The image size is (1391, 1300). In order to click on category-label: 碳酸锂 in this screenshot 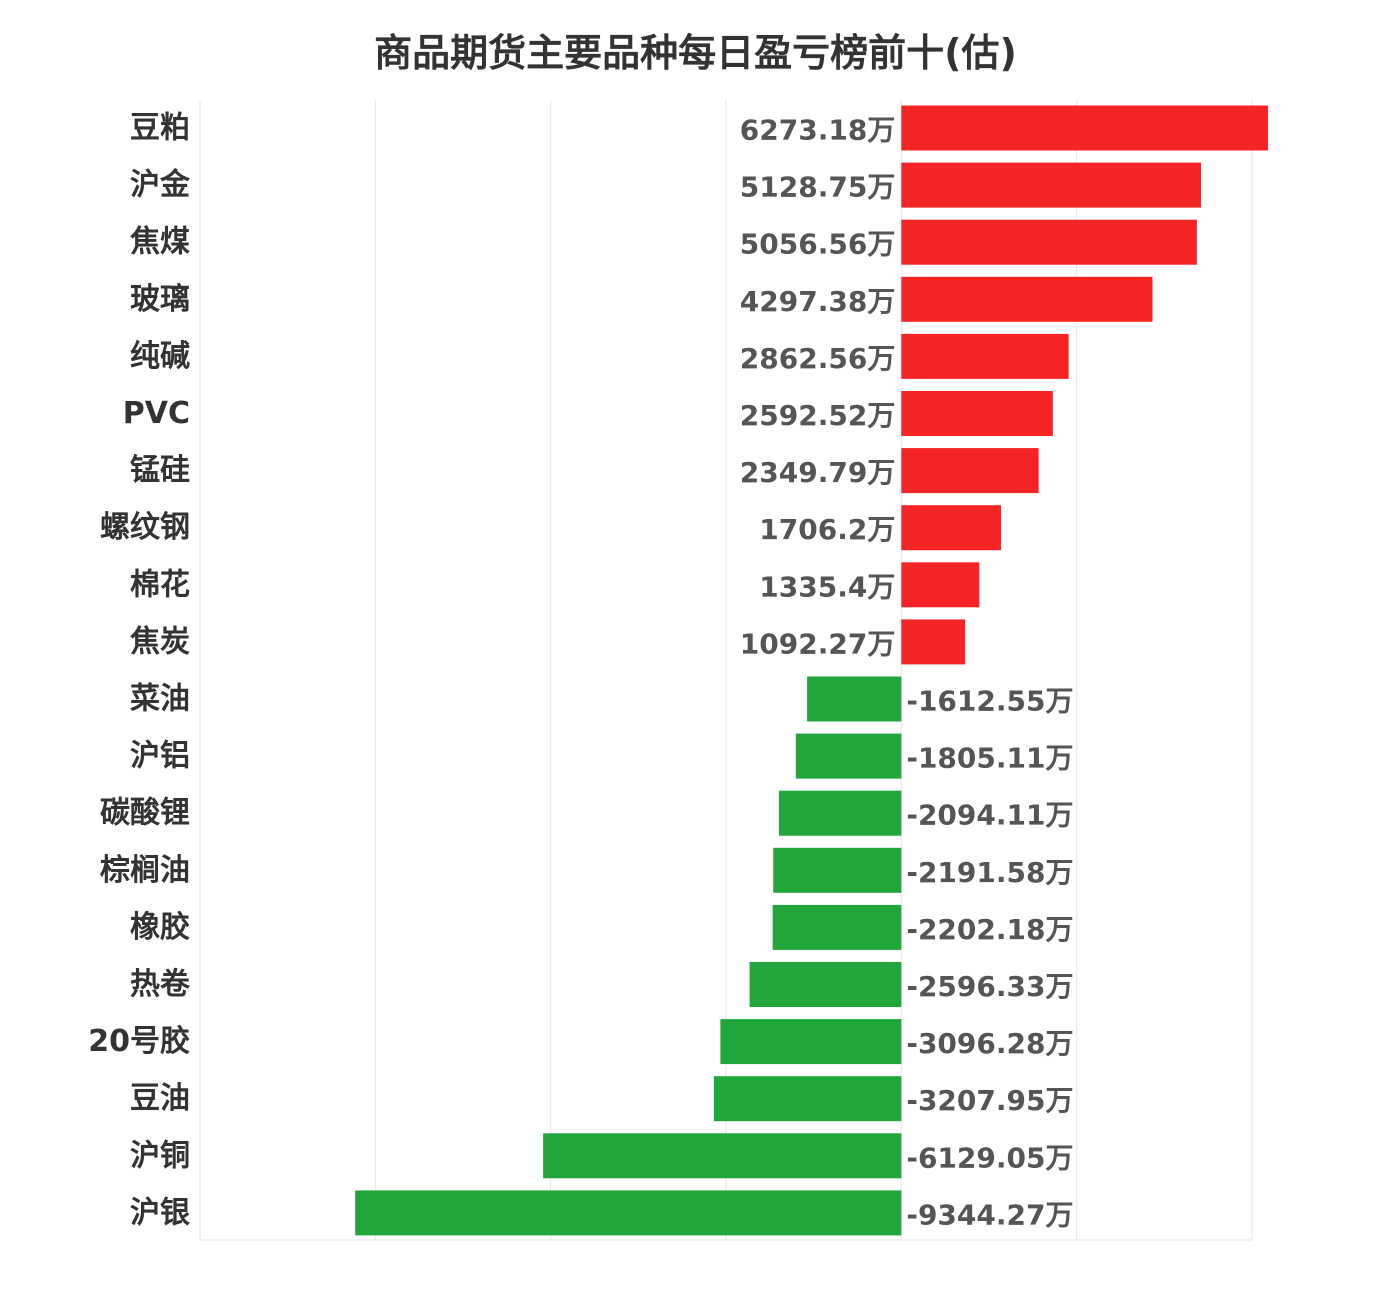, I will do `click(145, 813)`.